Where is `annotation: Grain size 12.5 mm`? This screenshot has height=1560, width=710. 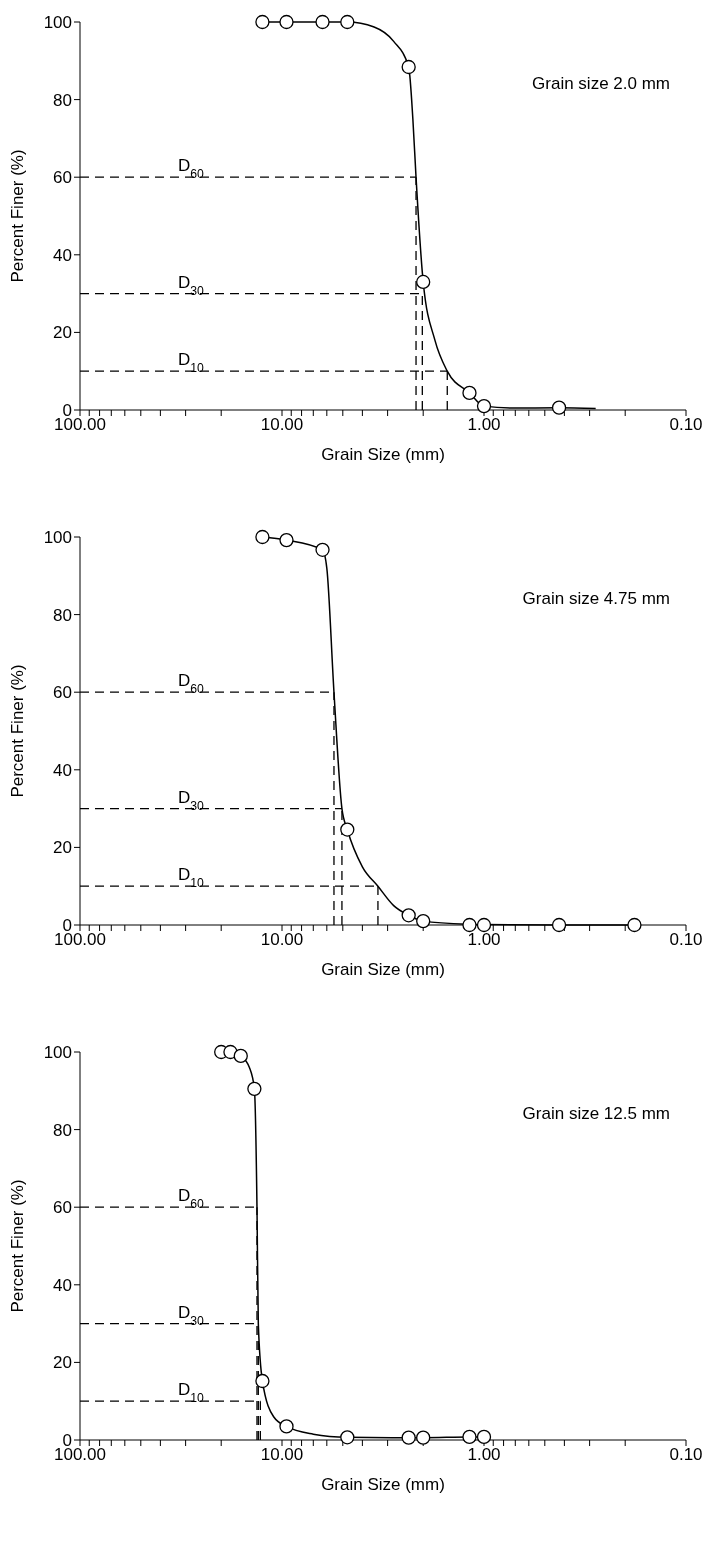
annotation: Grain size 12.5 mm is located at coordinates (596, 1114).